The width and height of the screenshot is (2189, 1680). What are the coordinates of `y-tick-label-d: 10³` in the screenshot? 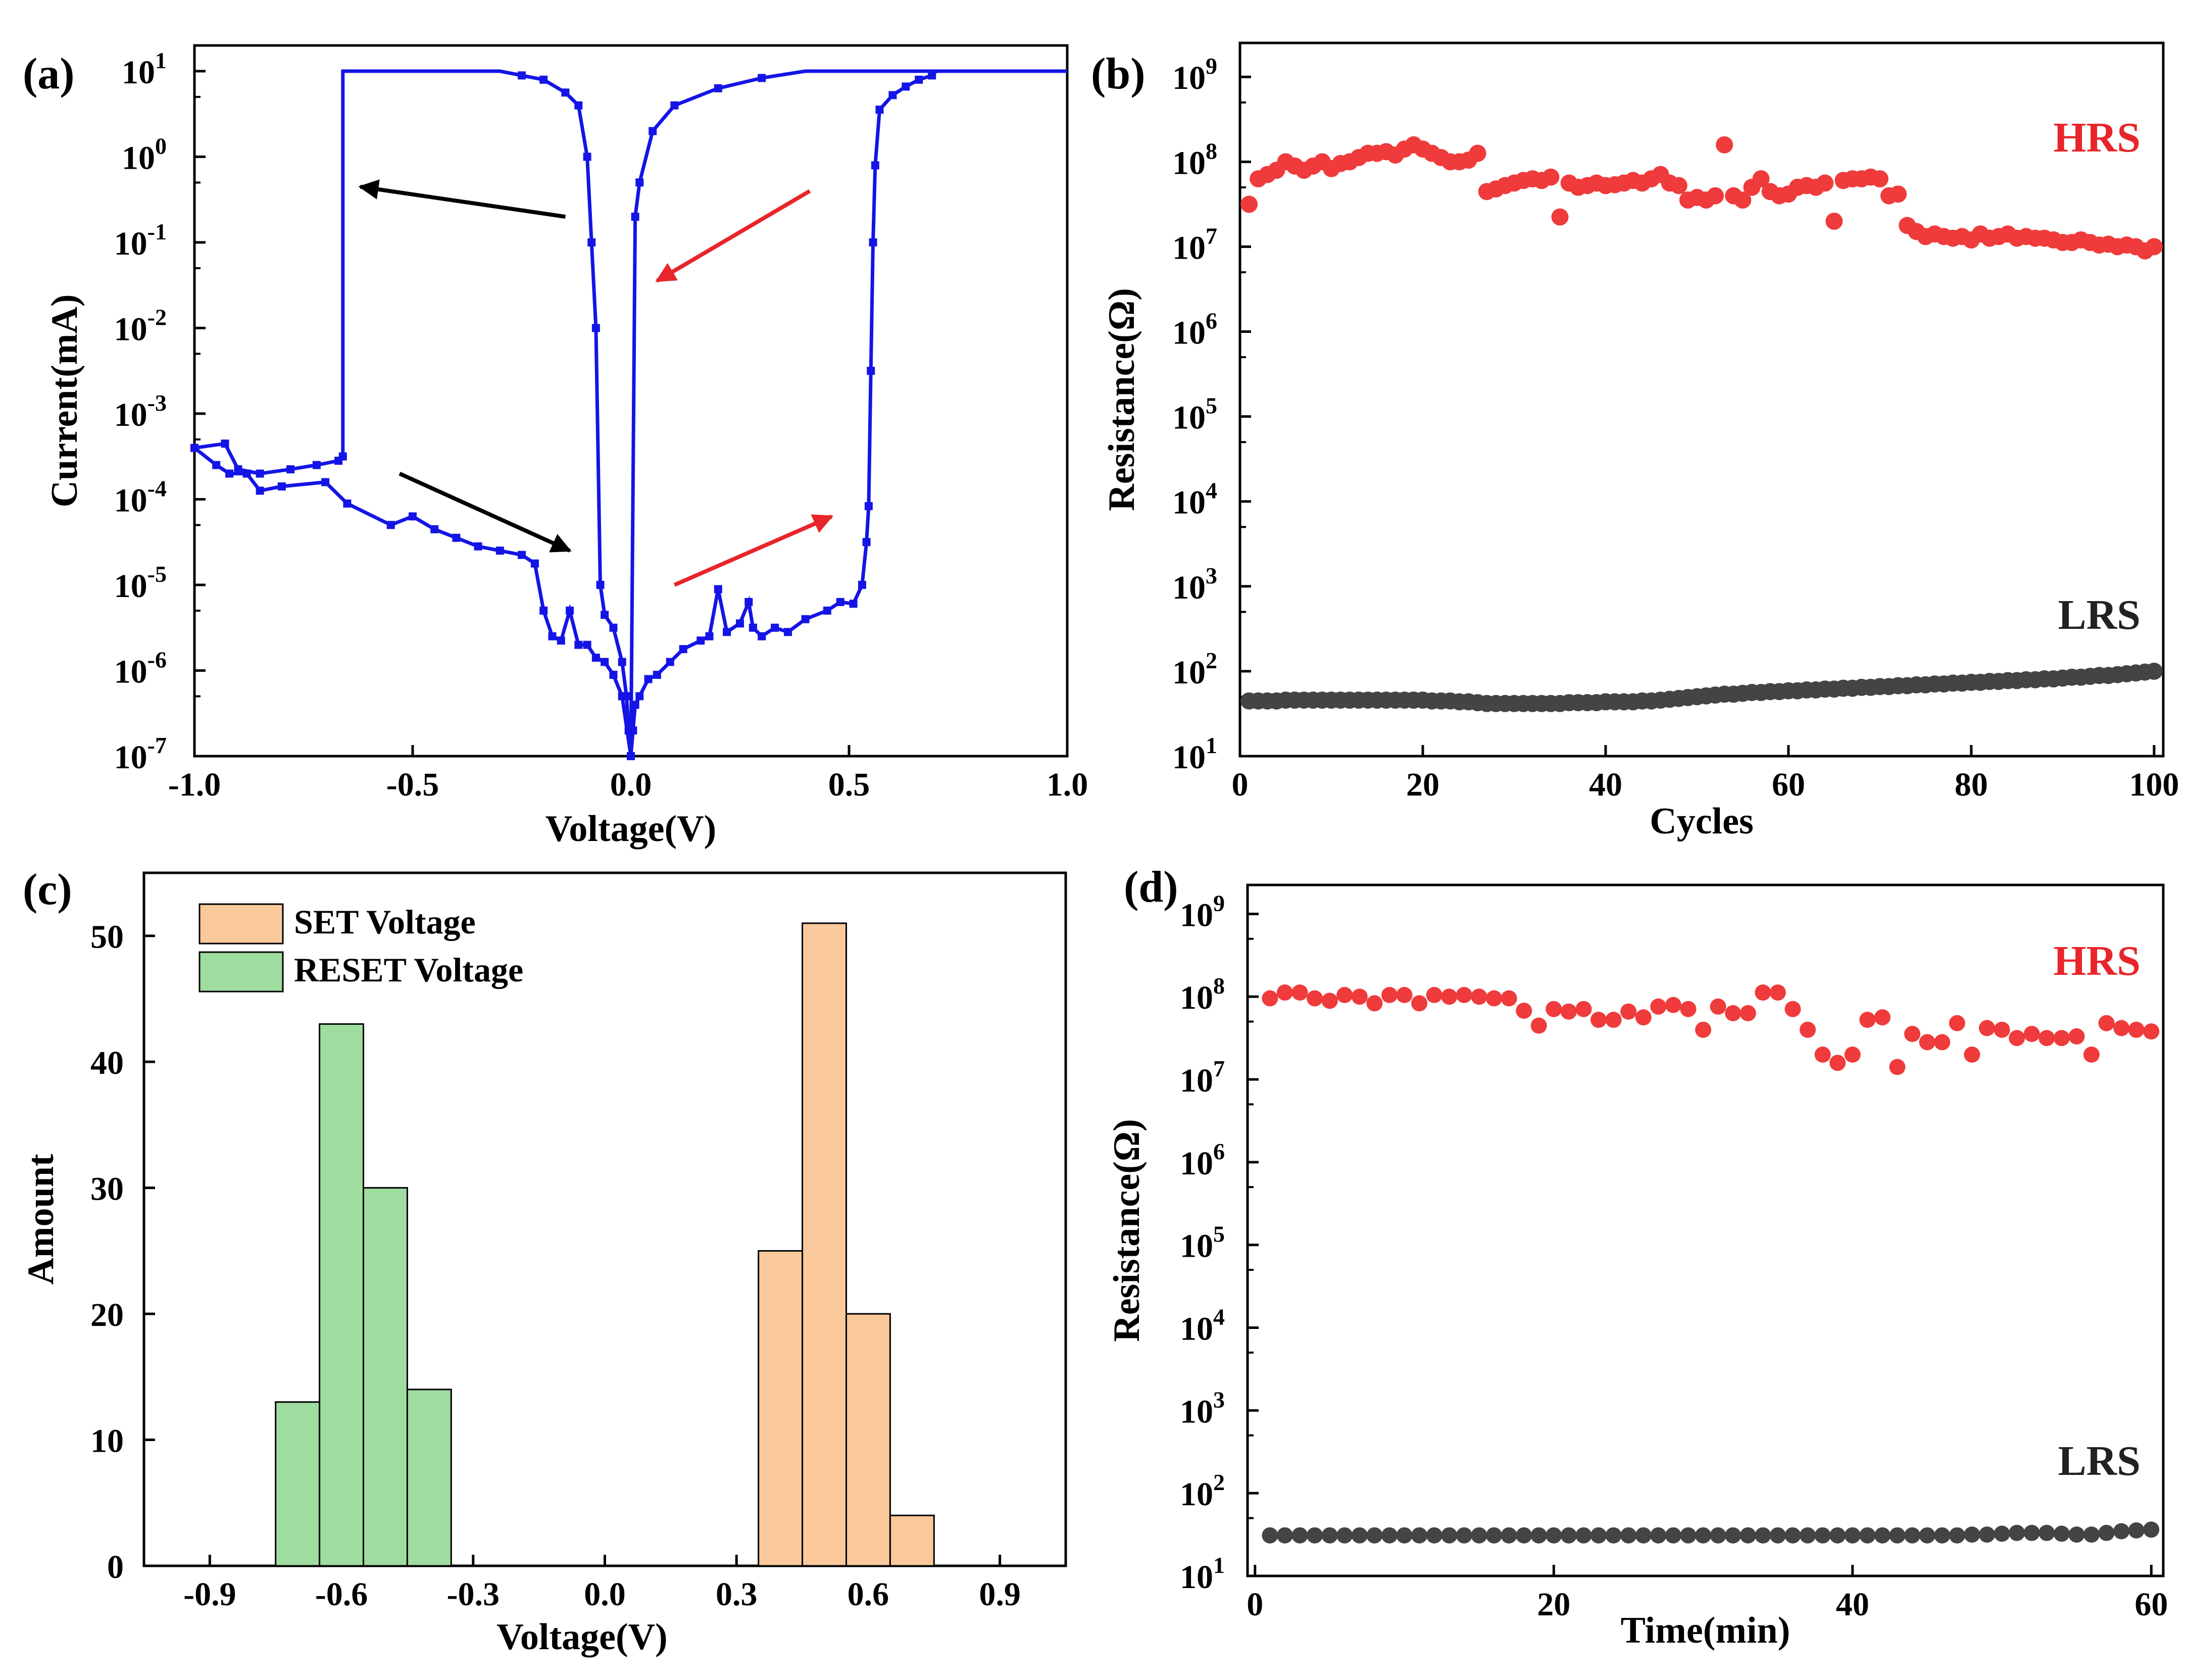 It's located at (1202, 1408).